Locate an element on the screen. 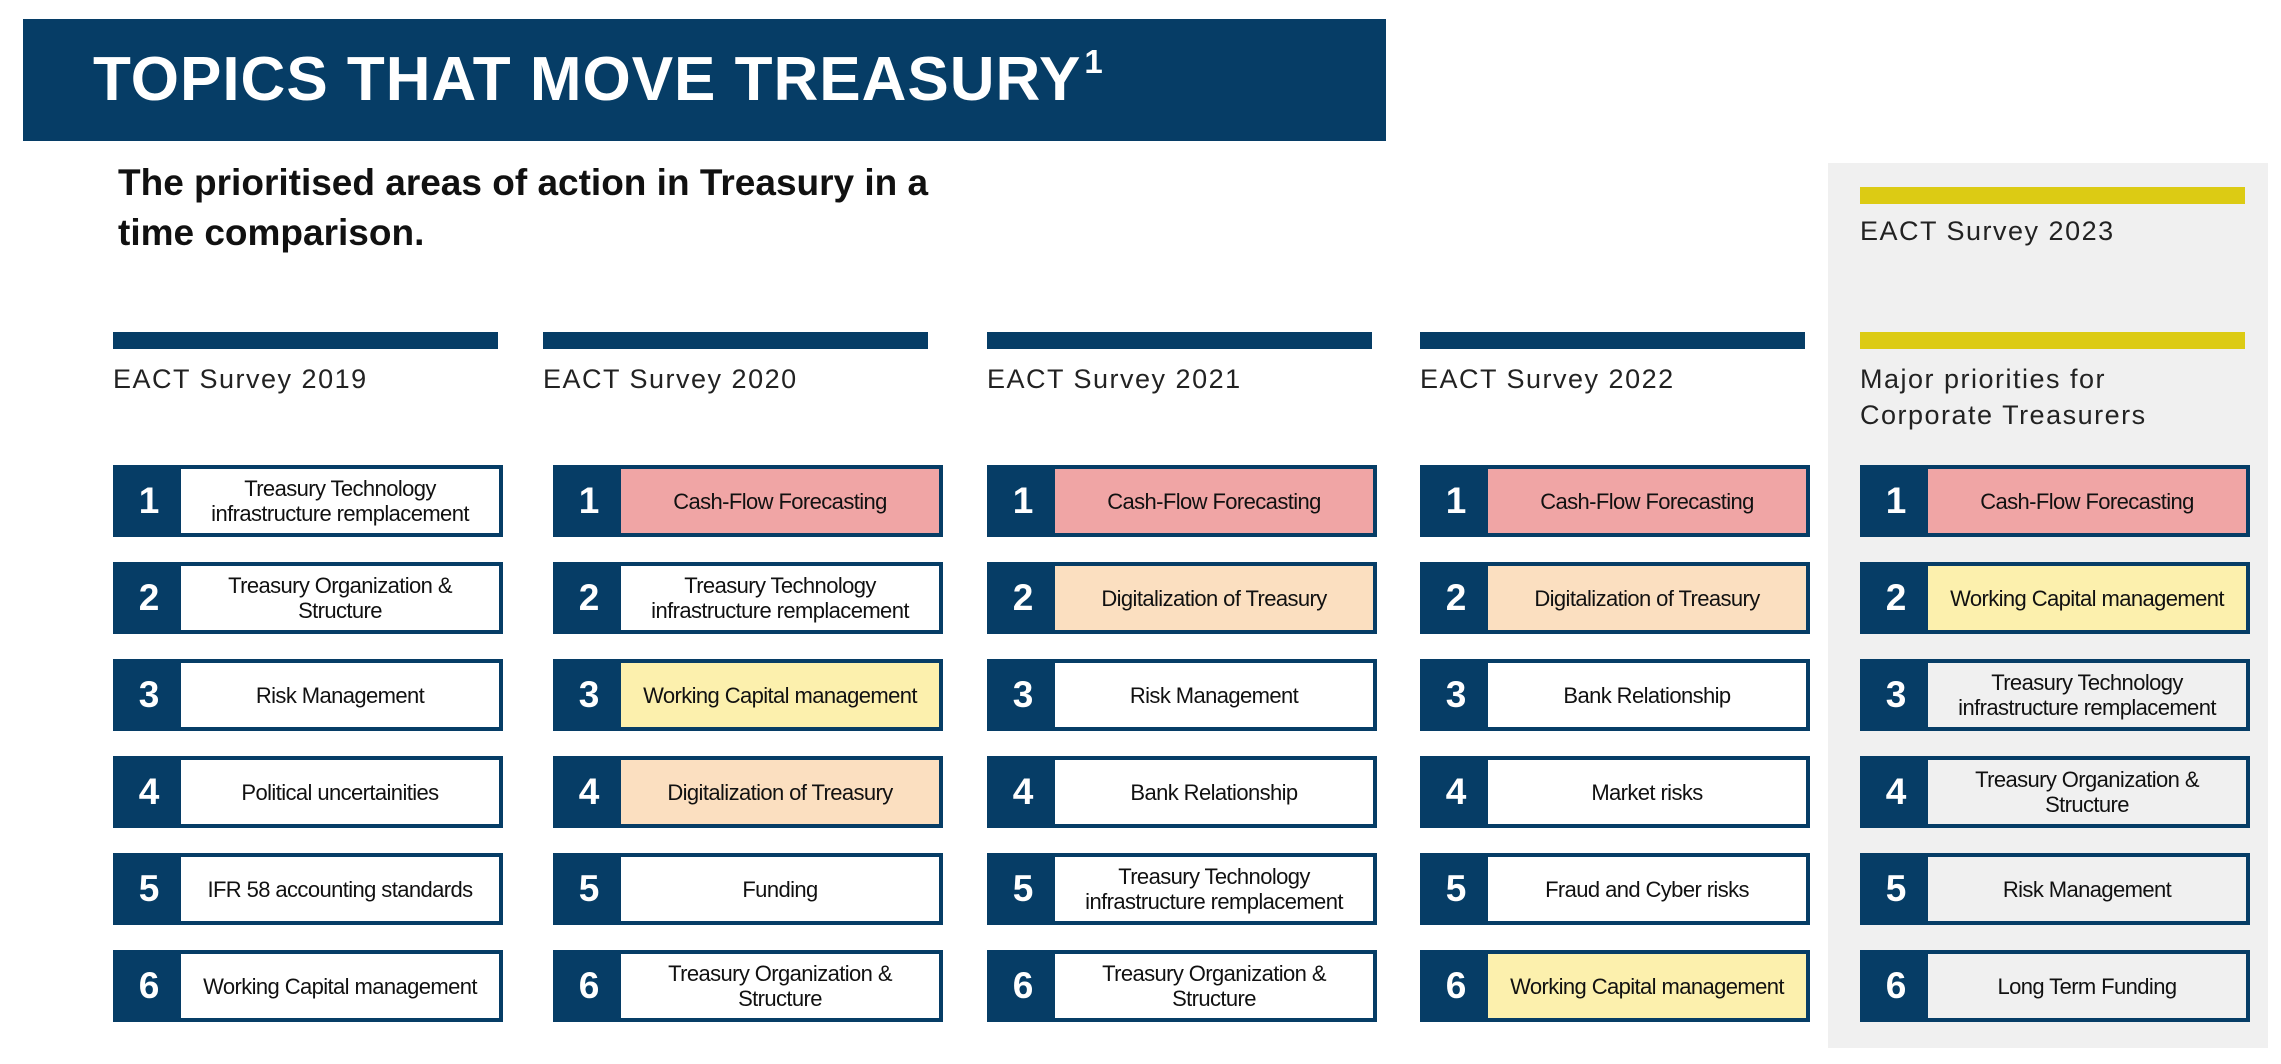  priority-label: Fraud and Cyber risks is located at coordinates (1647, 889).